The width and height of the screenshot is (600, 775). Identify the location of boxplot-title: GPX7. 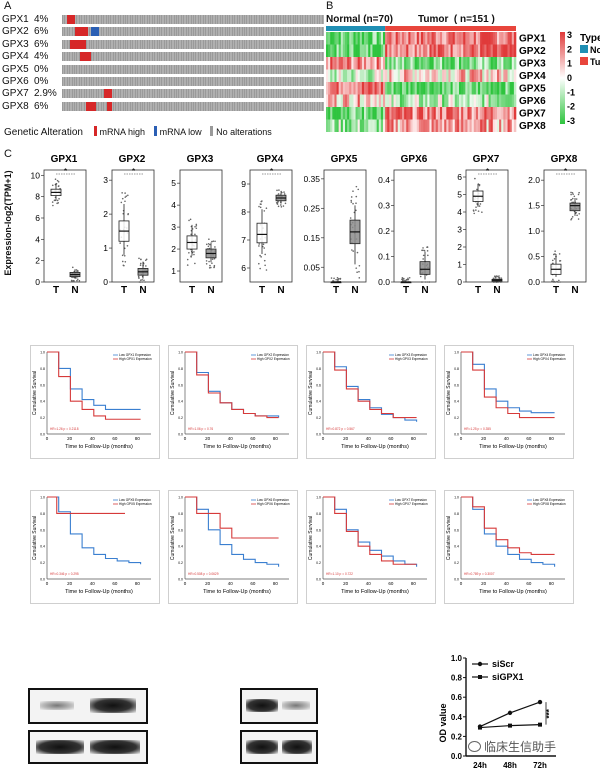
(486, 159).